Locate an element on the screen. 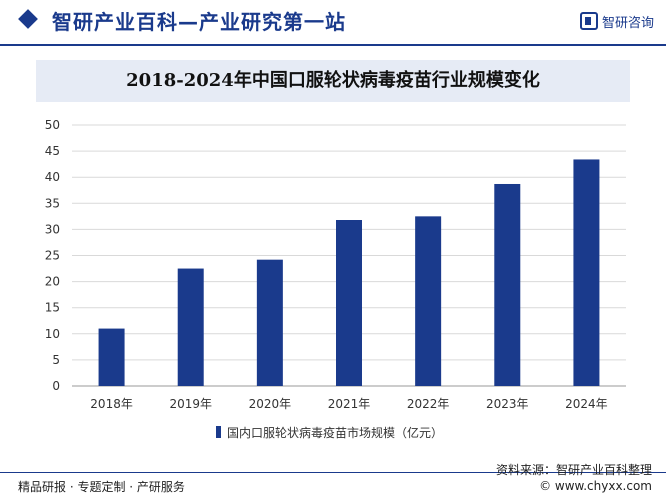 The image size is (666, 498). chart-title: 2018-2024年中国口服轮状病毒疫苗行业规模变化 is located at coordinates (333, 80).